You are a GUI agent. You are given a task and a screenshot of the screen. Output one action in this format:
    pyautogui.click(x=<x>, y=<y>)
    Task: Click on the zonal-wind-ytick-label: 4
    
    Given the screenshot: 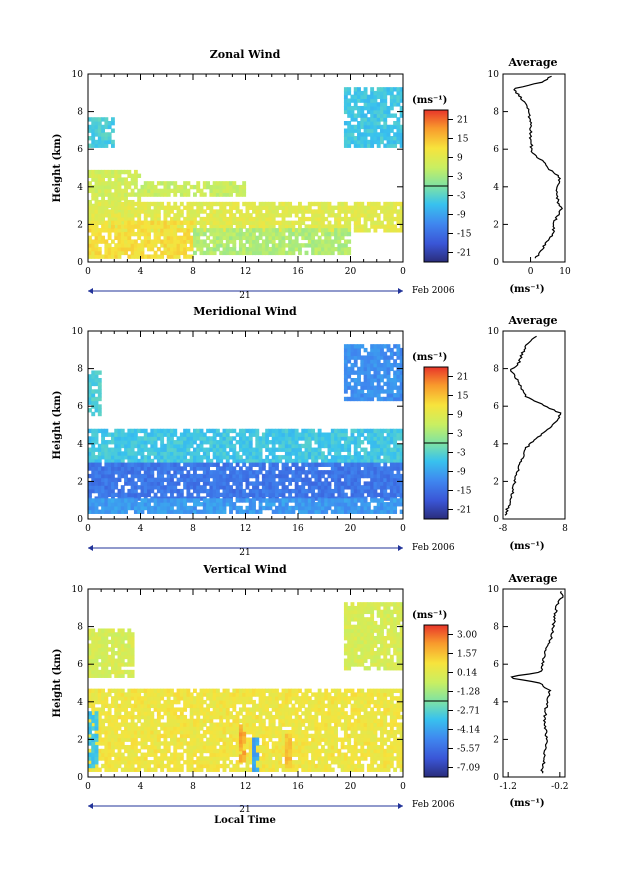 What is the action you would take?
    pyautogui.click(x=80, y=188)
    